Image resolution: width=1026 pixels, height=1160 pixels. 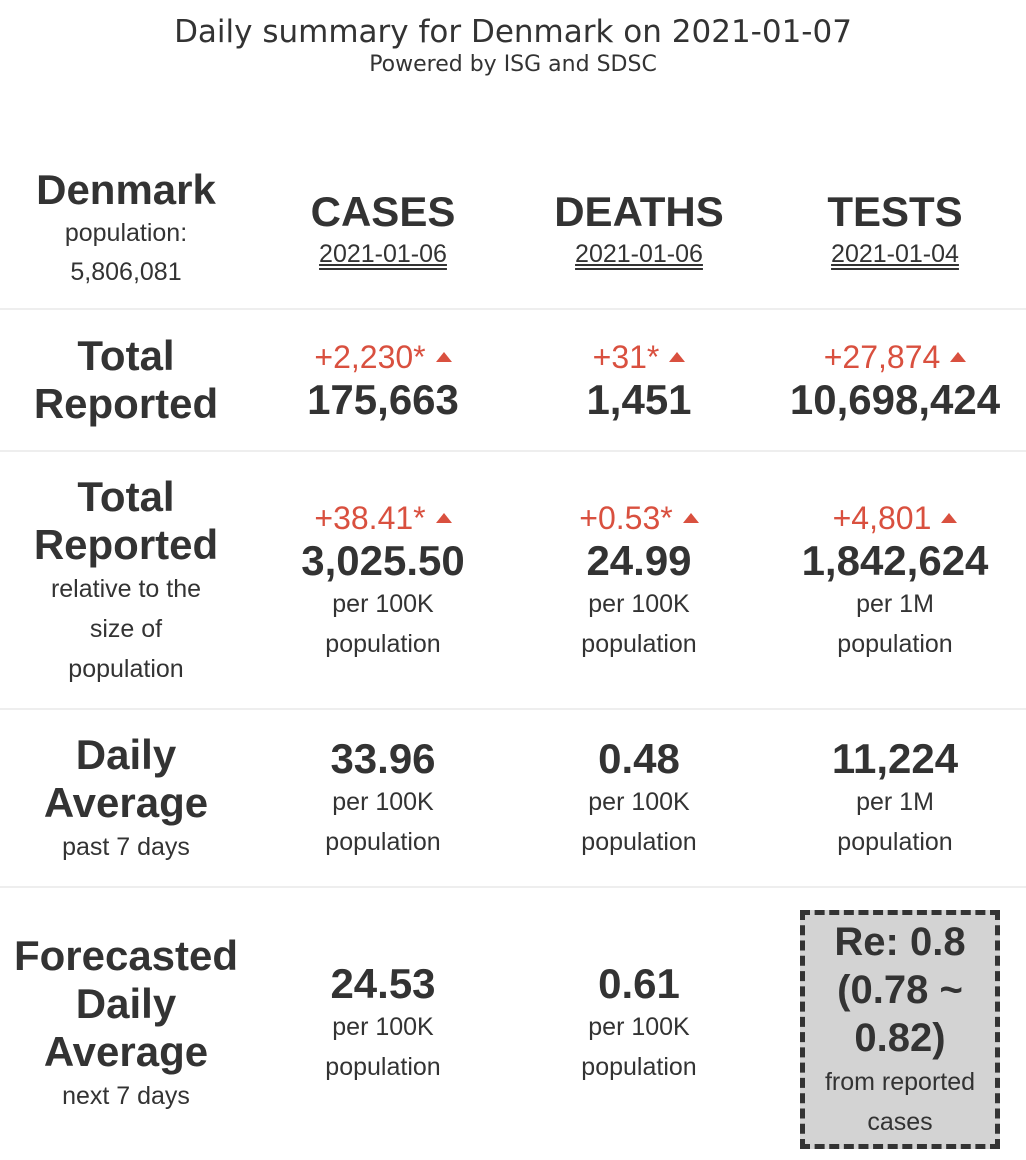 What do you see at coordinates (895, 211) in the screenshot?
I see `column-label: TESTS` at bounding box center [895, 211].